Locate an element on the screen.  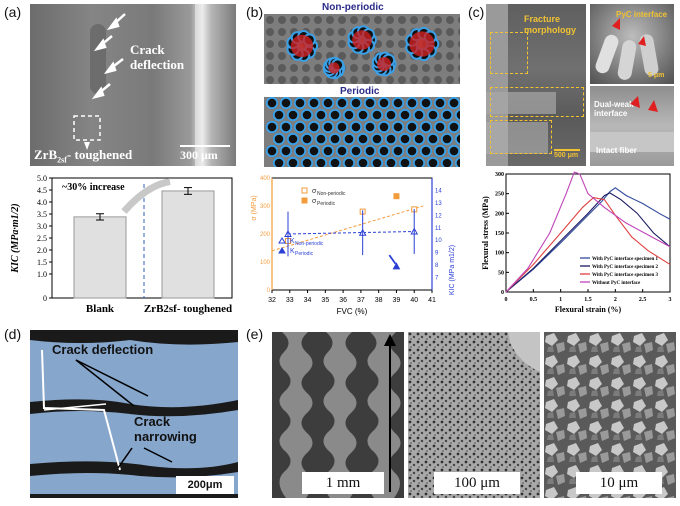
chart-c-xlabel: Flexural strain (%) is located at coordinates (588, 309).